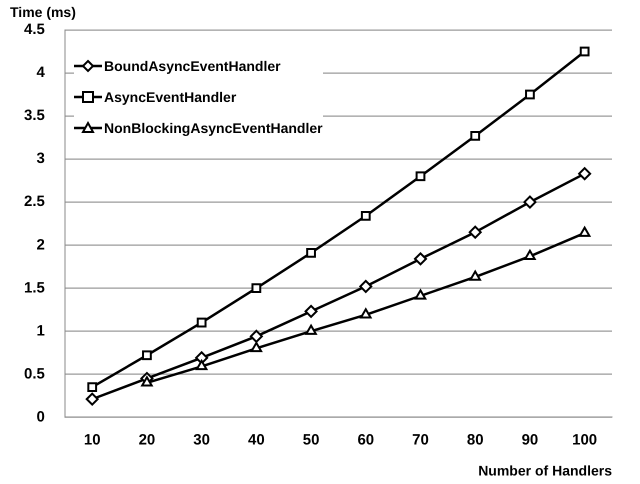  Describe the element at coordinates (40, 331) in the screenshot. I see `y-tick-label: 1` at that location.